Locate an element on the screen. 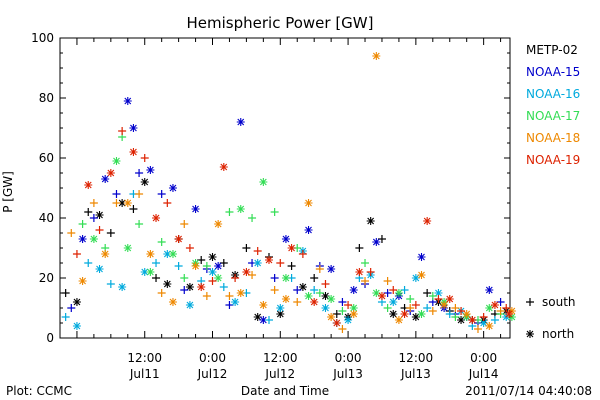 Image resolution: width=600 pixels, height=400 pixels. north-marker-symbol is located at coordinates (530, 334).